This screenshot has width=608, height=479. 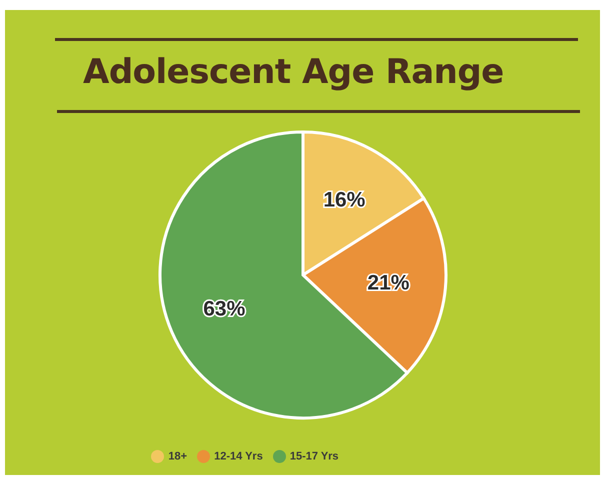 I want to click on data-label: 16%, so click(x=344, y=200).